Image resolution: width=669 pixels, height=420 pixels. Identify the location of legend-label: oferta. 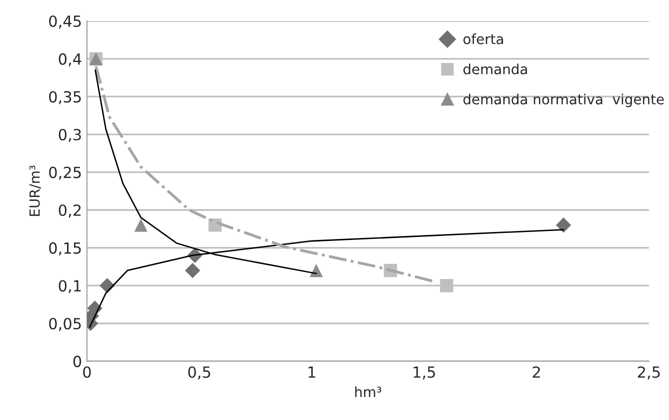
(483, 39).